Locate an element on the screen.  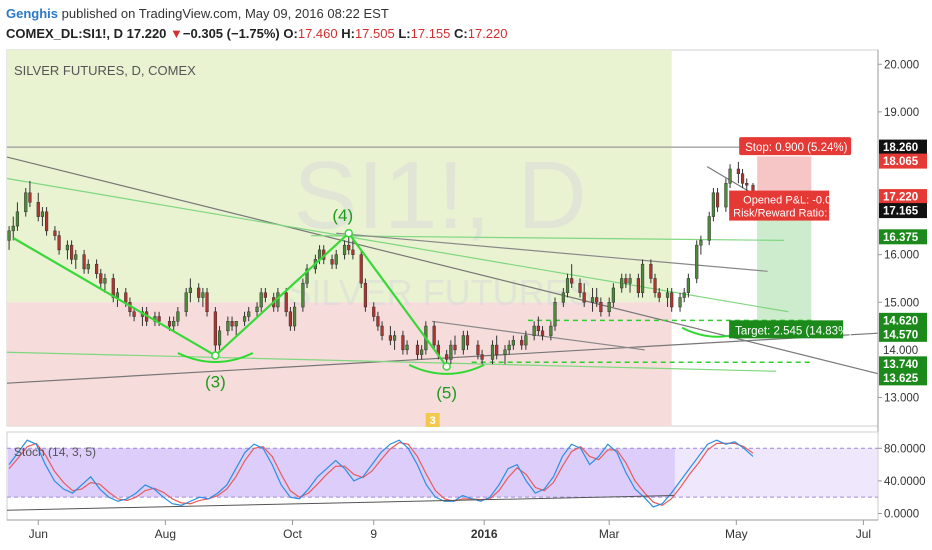
price-label: 18.260 is located at coordinates (900, 148).